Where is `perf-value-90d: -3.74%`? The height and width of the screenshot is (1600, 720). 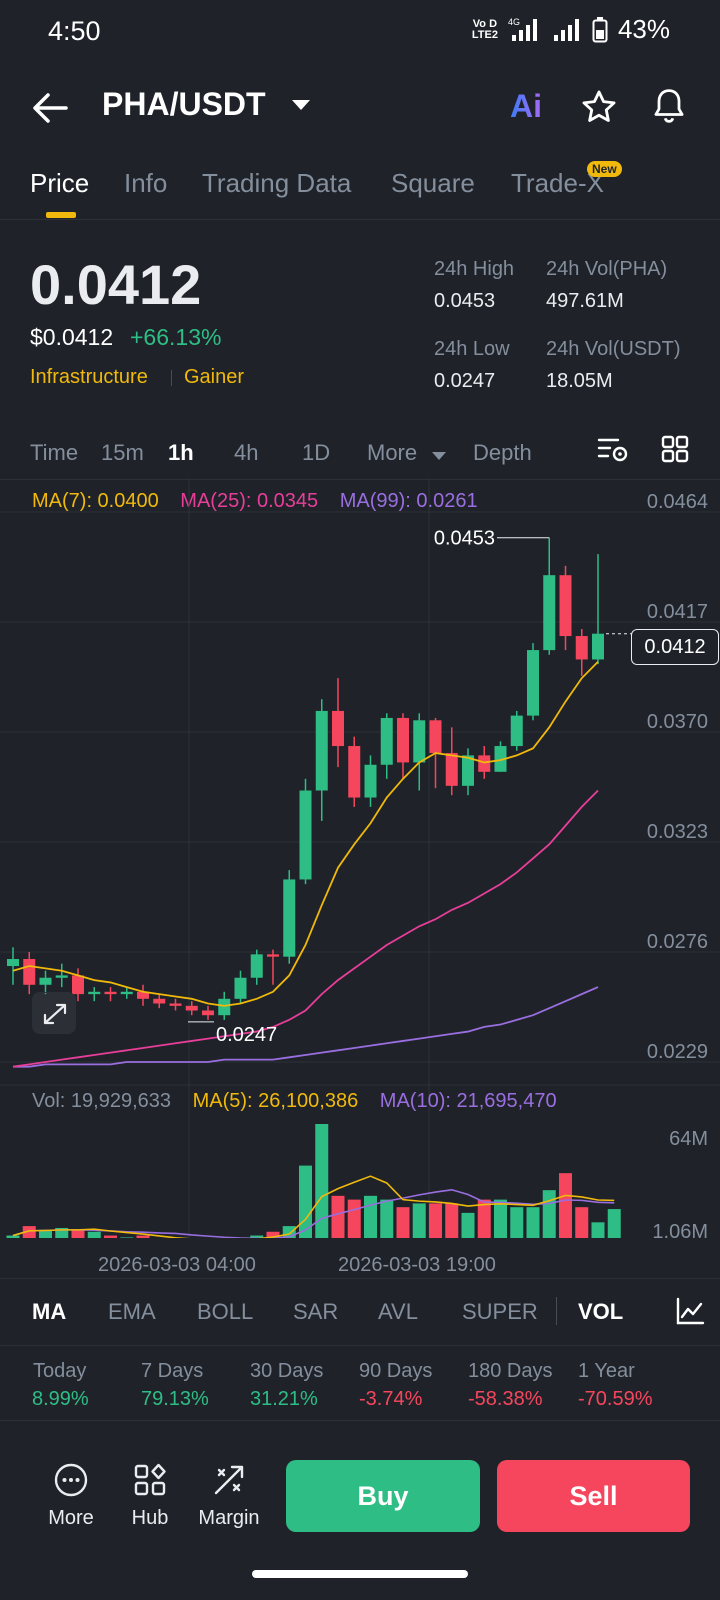 perf-value-90d: -3.74% is located at coordinates (391, 1399).